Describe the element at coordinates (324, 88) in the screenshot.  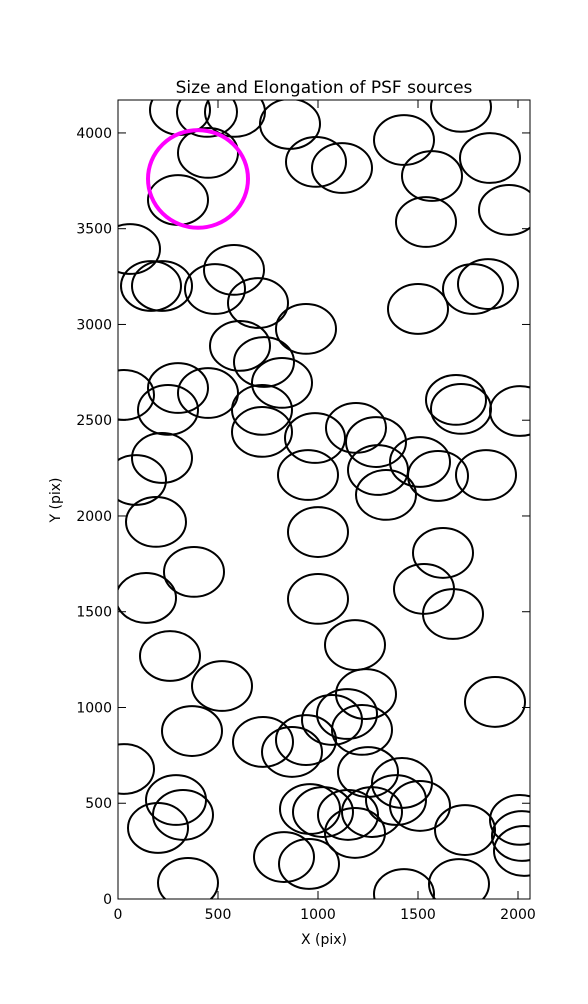
I see `chart-title: Size and Elongation of PSF sources` at that location.